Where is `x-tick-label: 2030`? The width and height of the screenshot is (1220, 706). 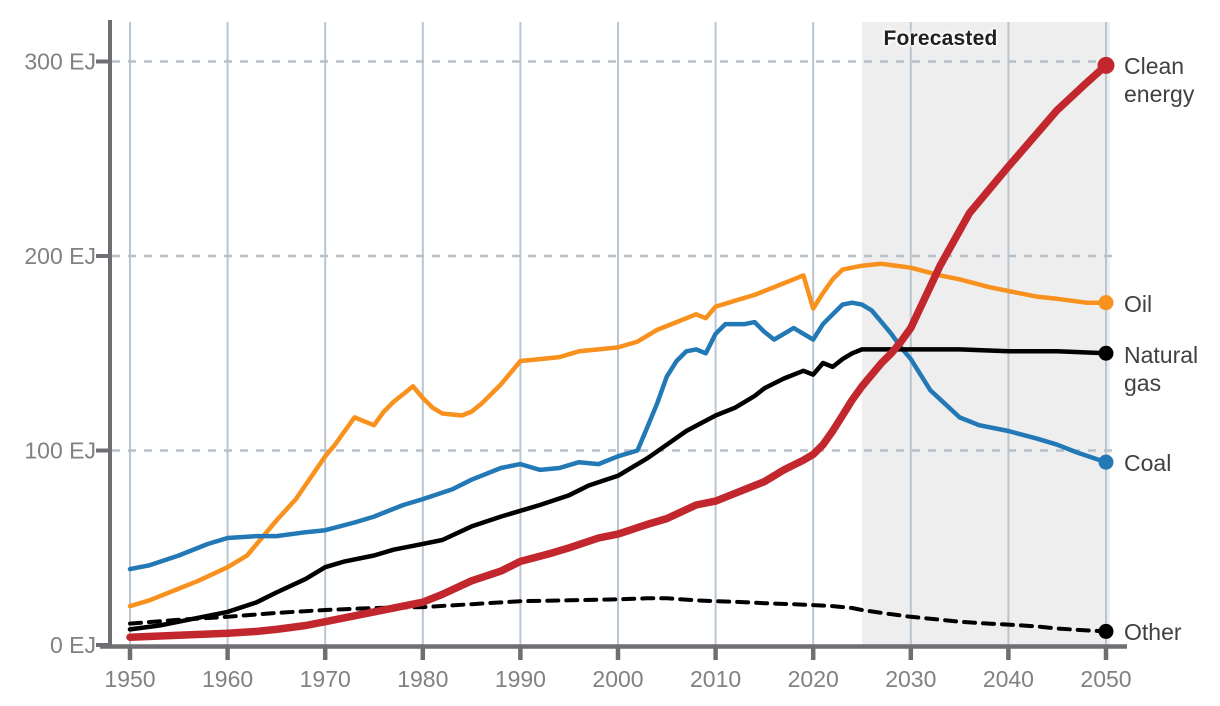 x-tick-label: 2030 is located at coordinates (910, 679).